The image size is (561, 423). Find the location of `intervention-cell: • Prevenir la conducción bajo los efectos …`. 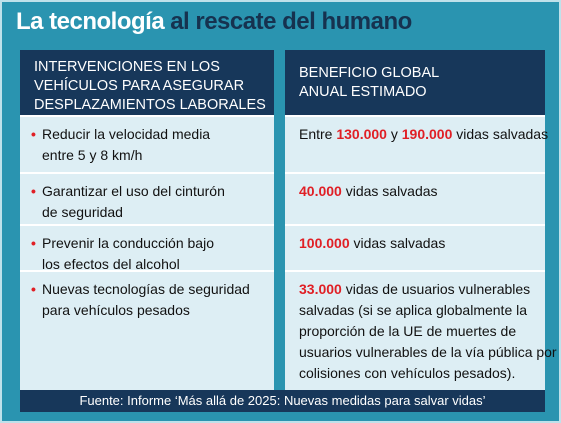

intervention-cell: • Prevenir la conducción bajo los efectos … is located at coordinates (147, 248).